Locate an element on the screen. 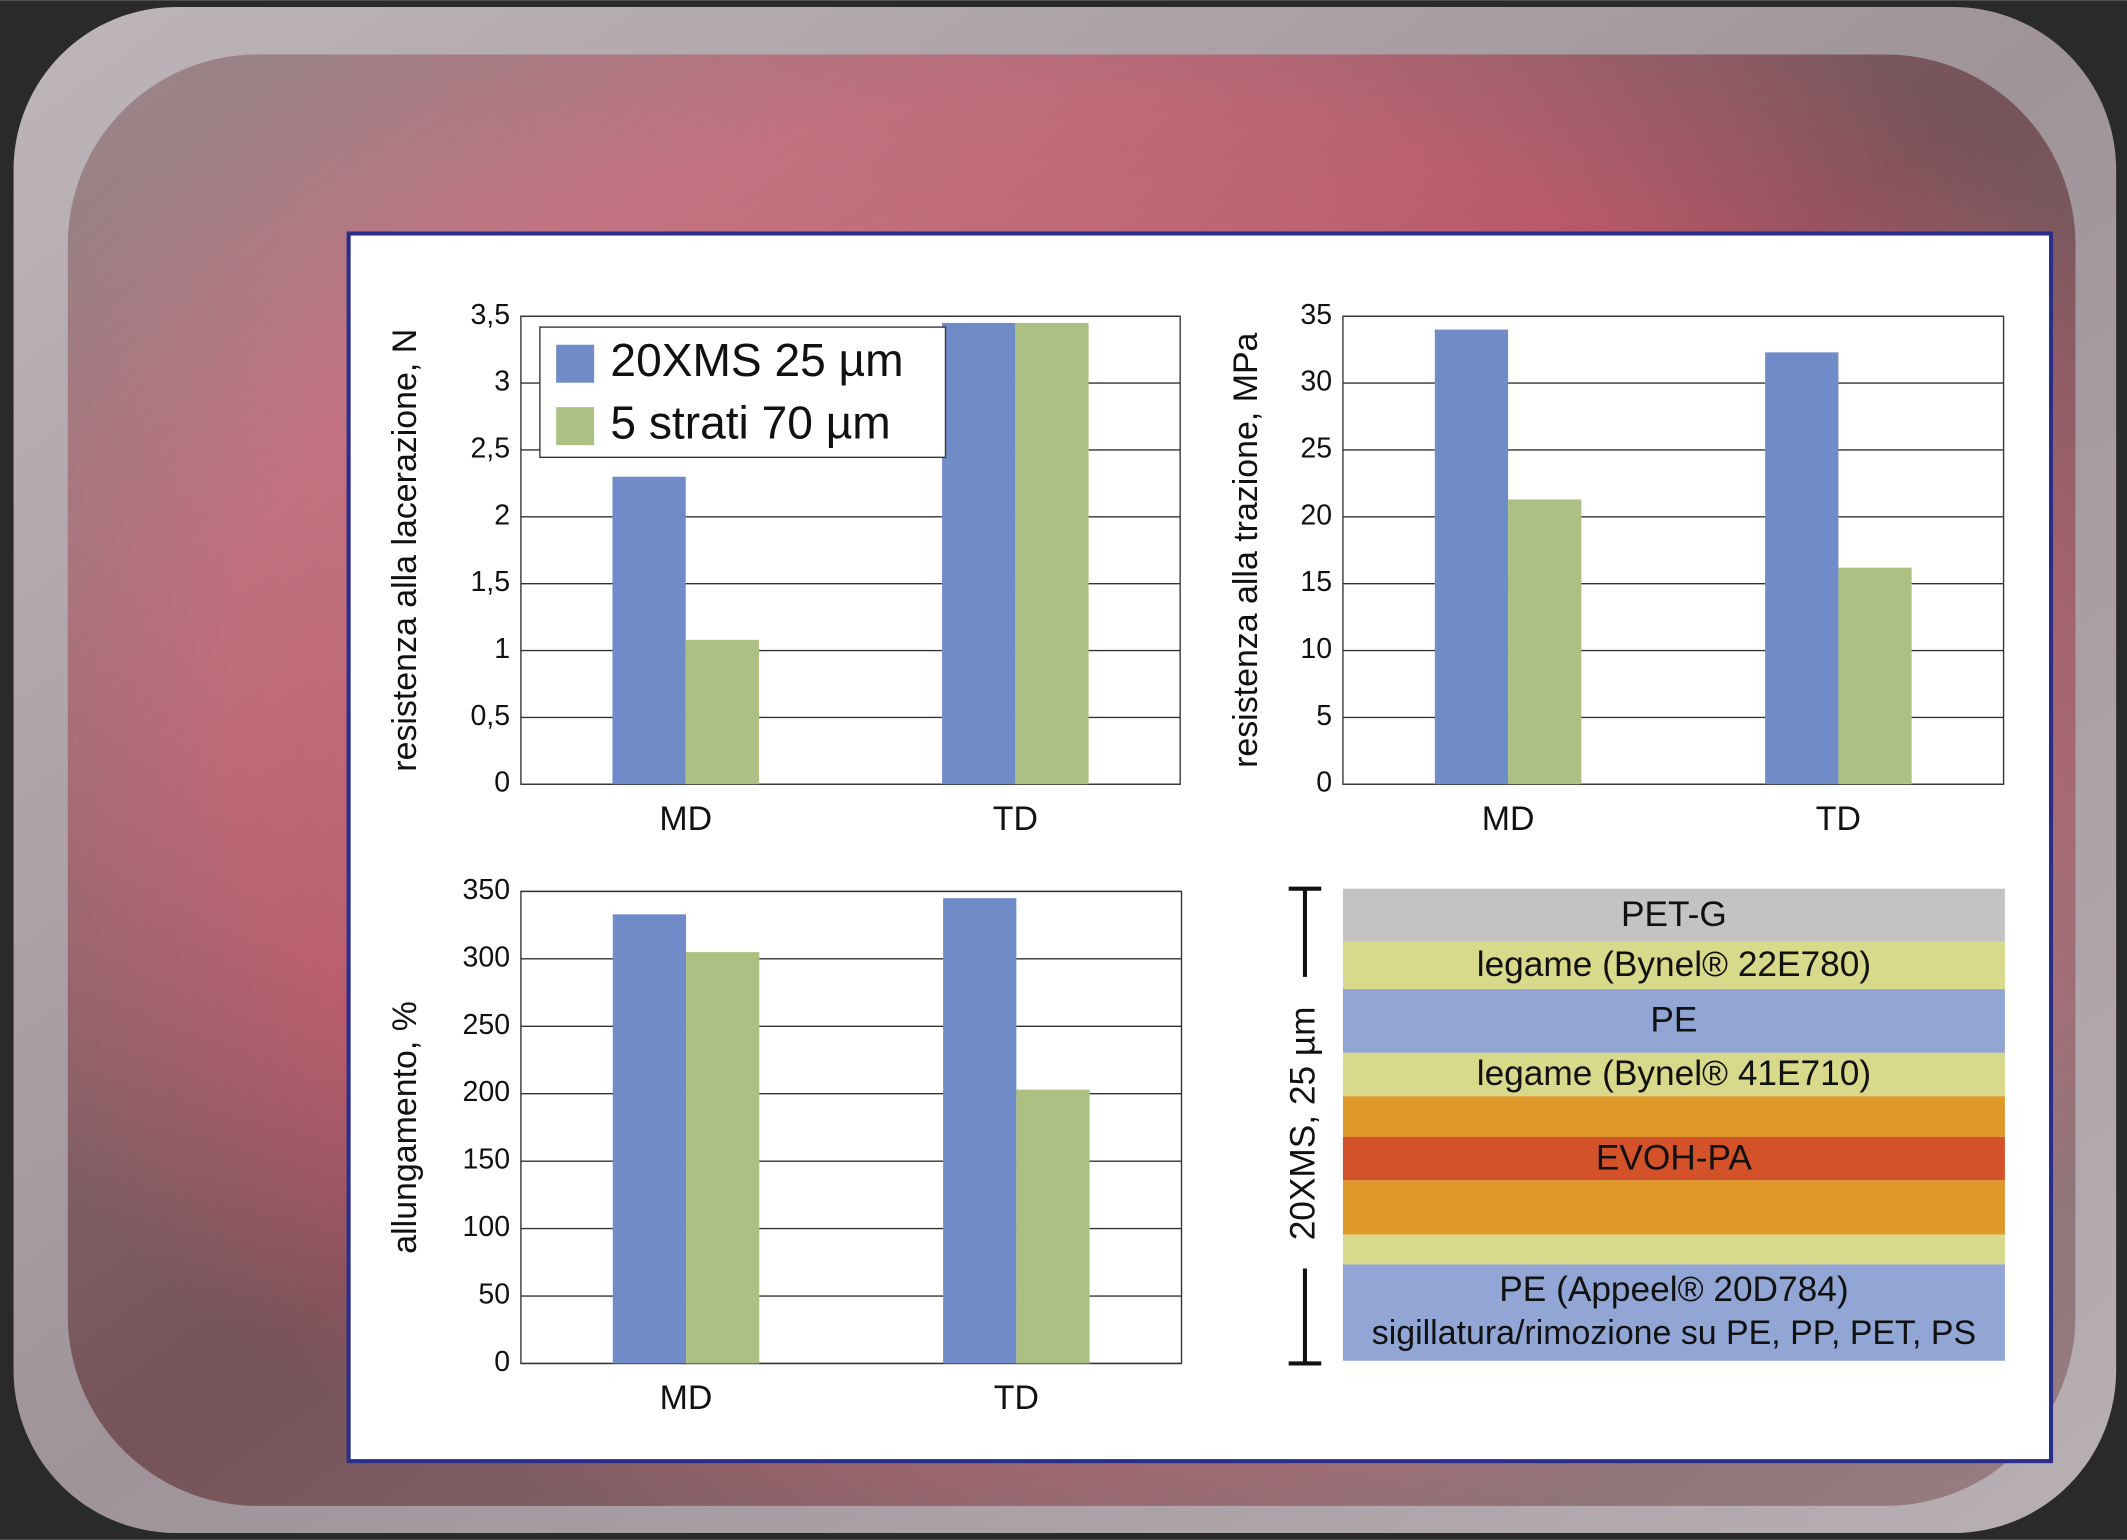 The image size is (2127, 1540). y-axis-label: resistenza alla trazione, MPa is located at coordinates (1246, 549).